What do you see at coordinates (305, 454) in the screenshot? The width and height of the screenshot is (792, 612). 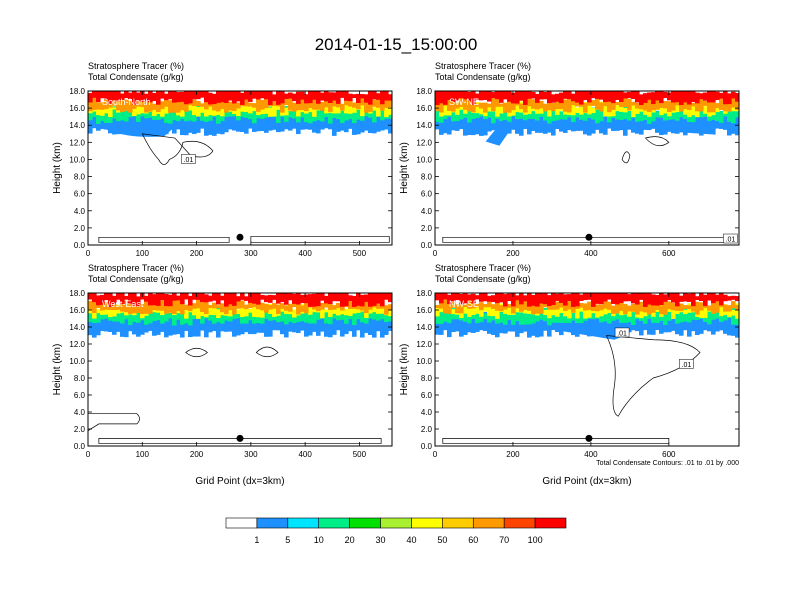 I see `x-tick-label: 400` at bounding box center [305, 454].